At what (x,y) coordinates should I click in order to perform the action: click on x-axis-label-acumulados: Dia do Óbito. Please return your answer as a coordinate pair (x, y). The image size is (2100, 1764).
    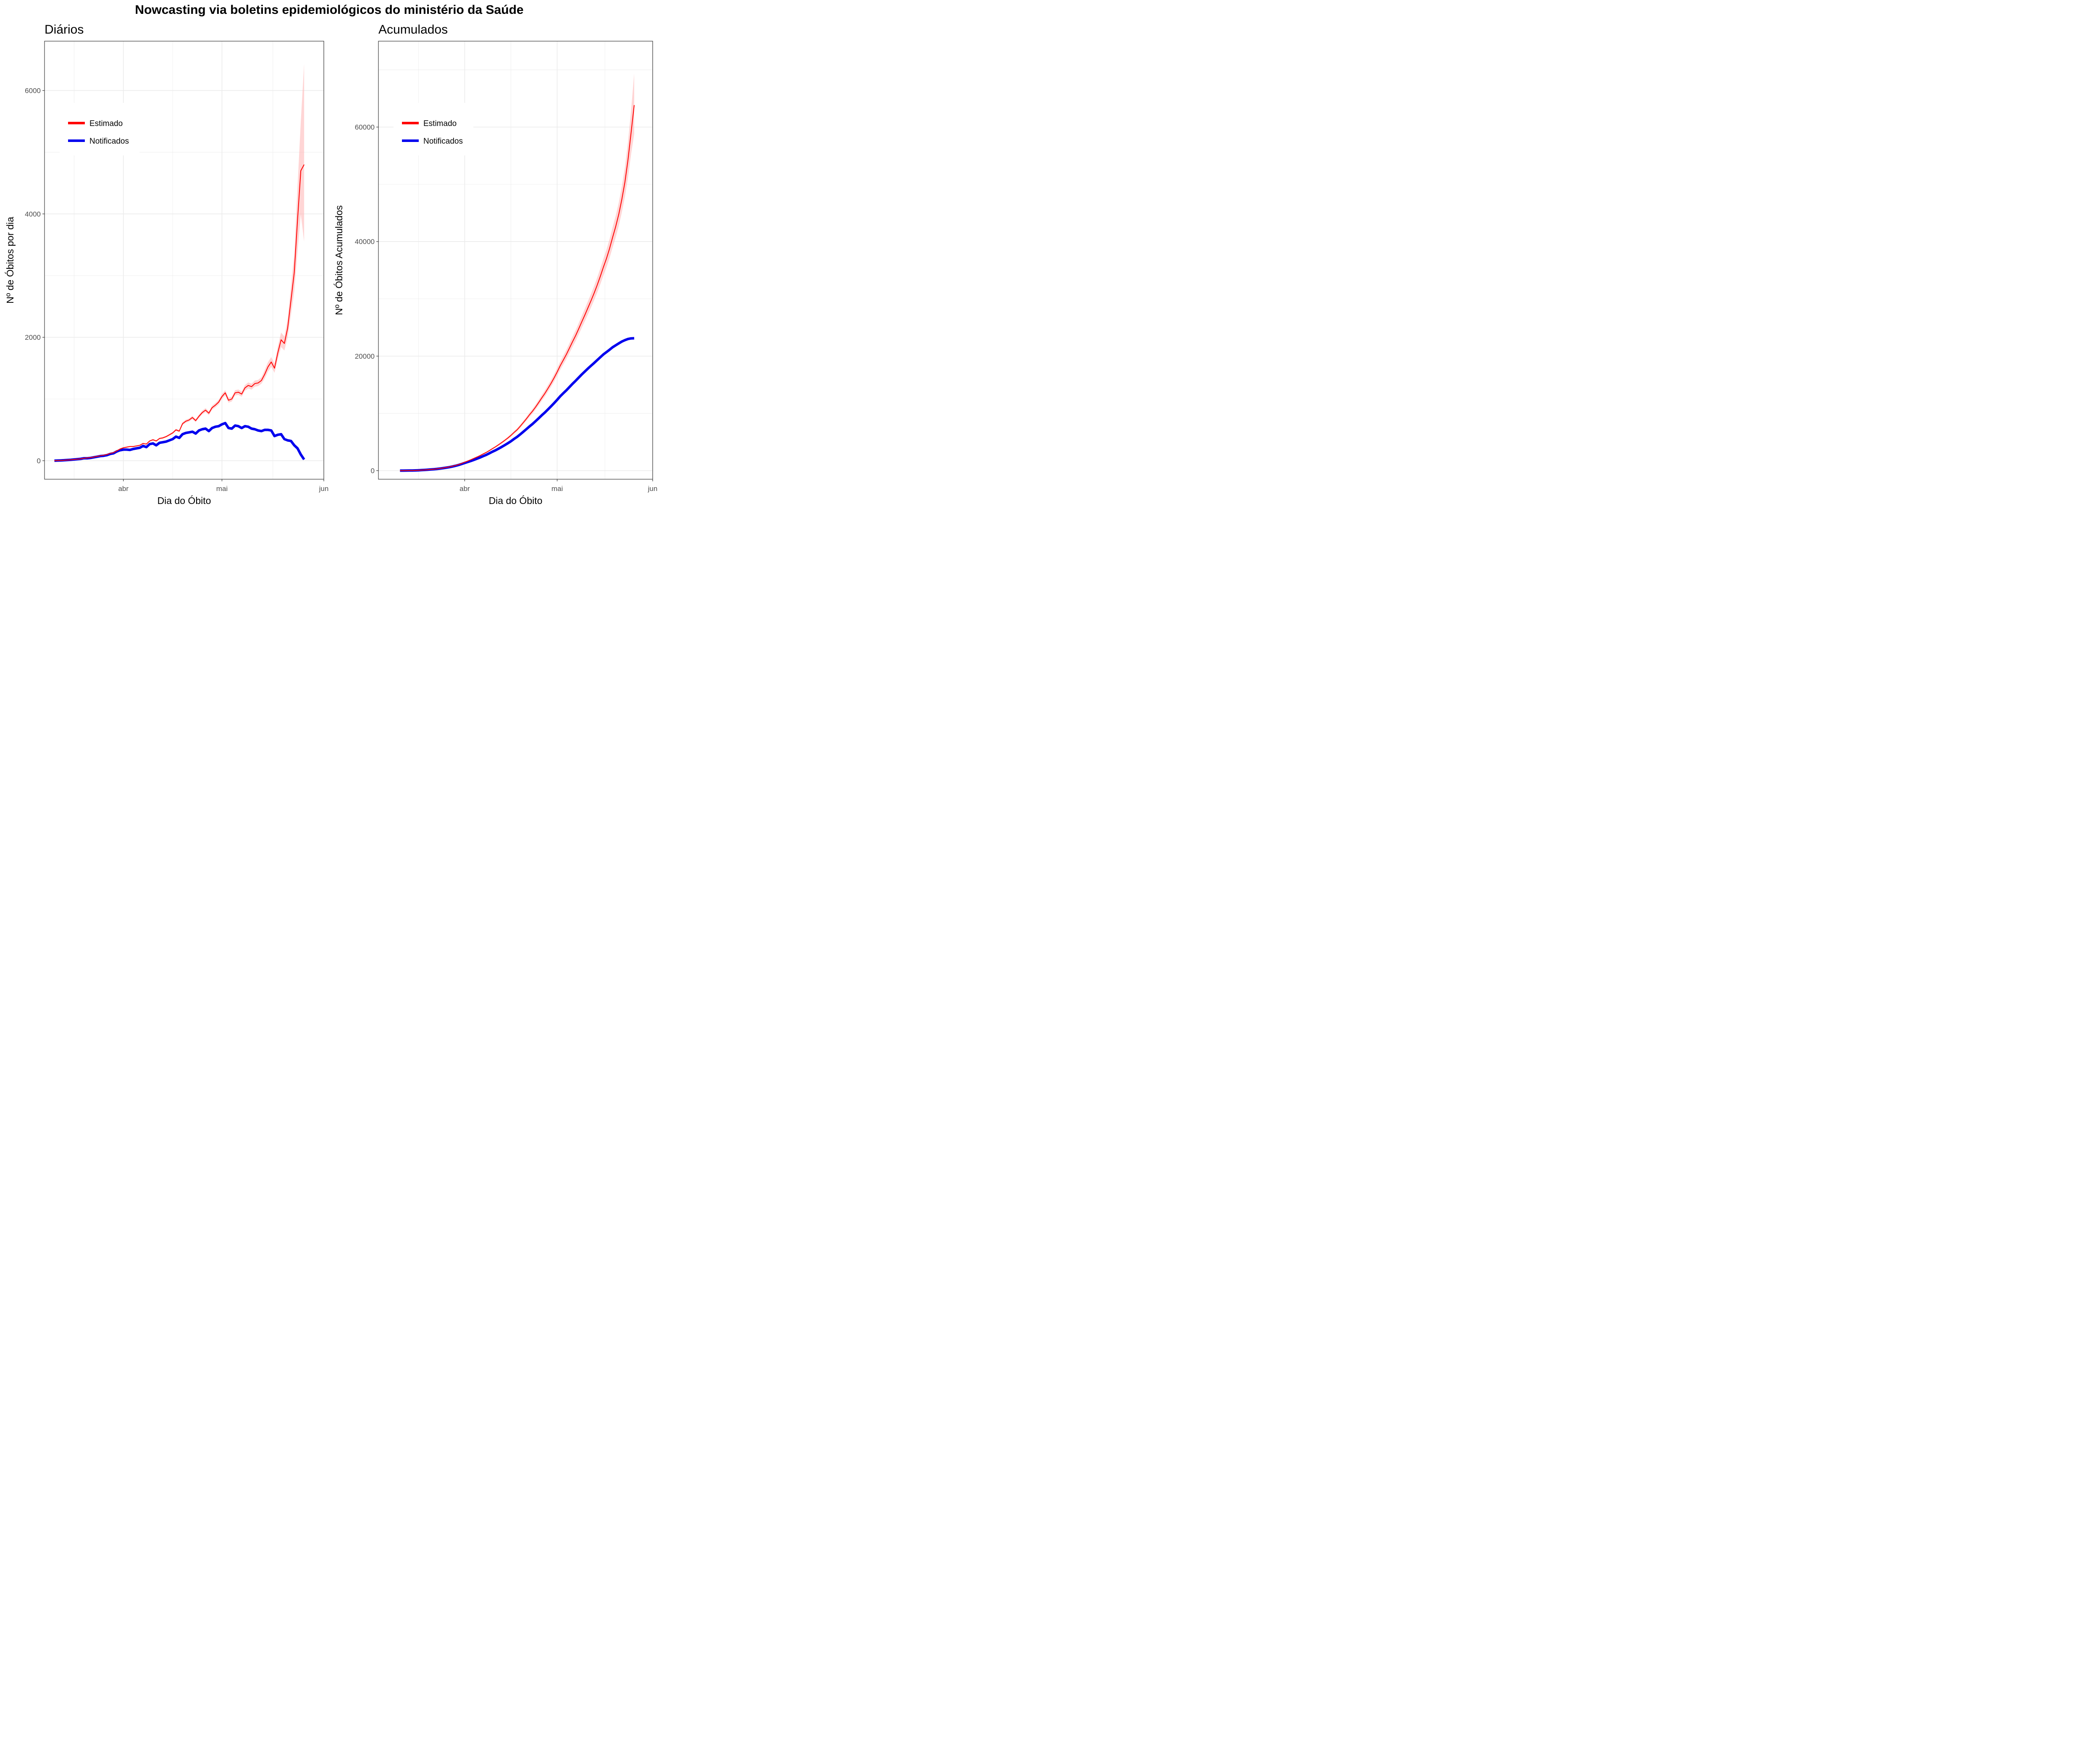
    Looking at the image, I should click on (516, 500).